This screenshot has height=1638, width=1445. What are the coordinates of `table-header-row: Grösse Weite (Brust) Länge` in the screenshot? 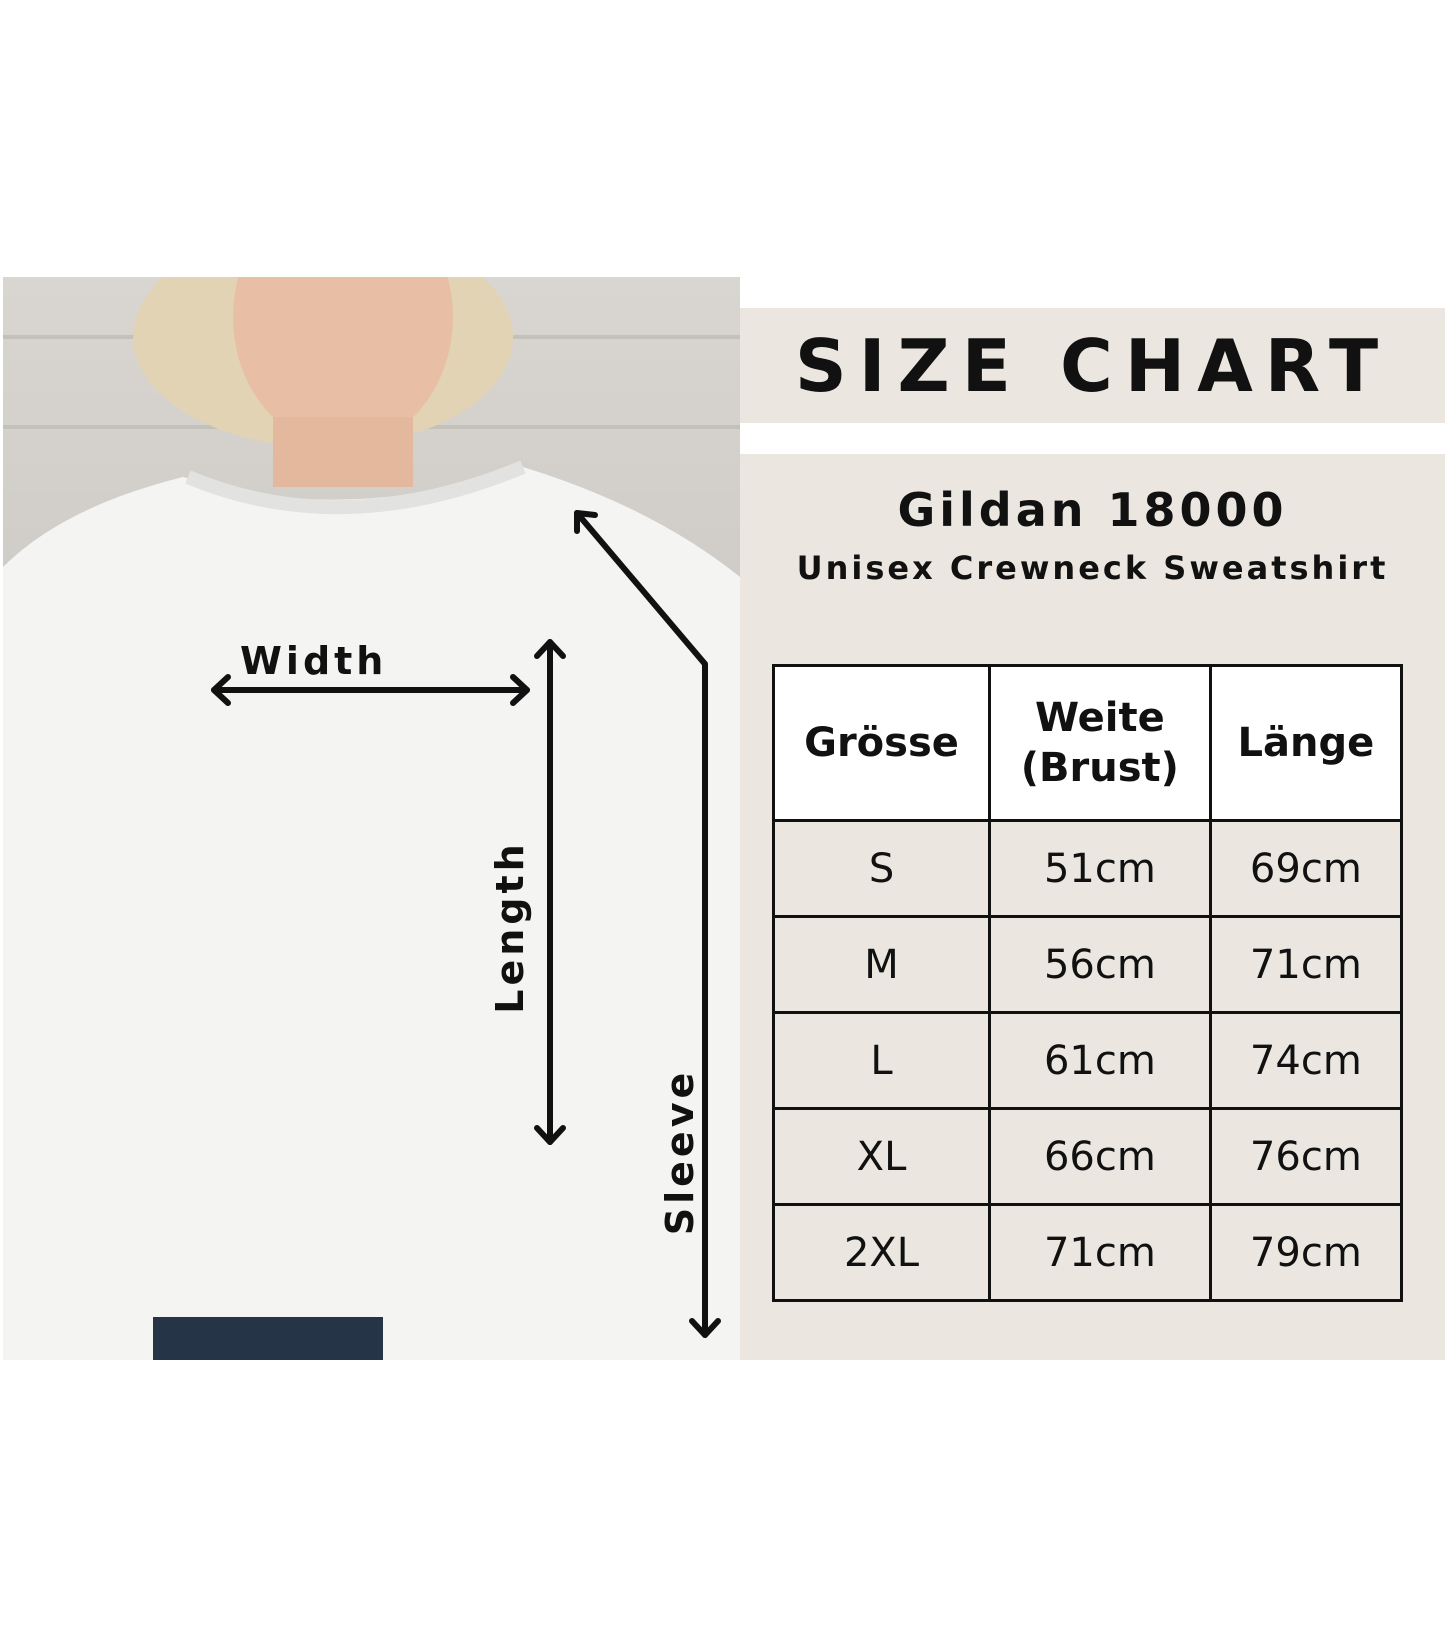 It's located at (1087, 743).